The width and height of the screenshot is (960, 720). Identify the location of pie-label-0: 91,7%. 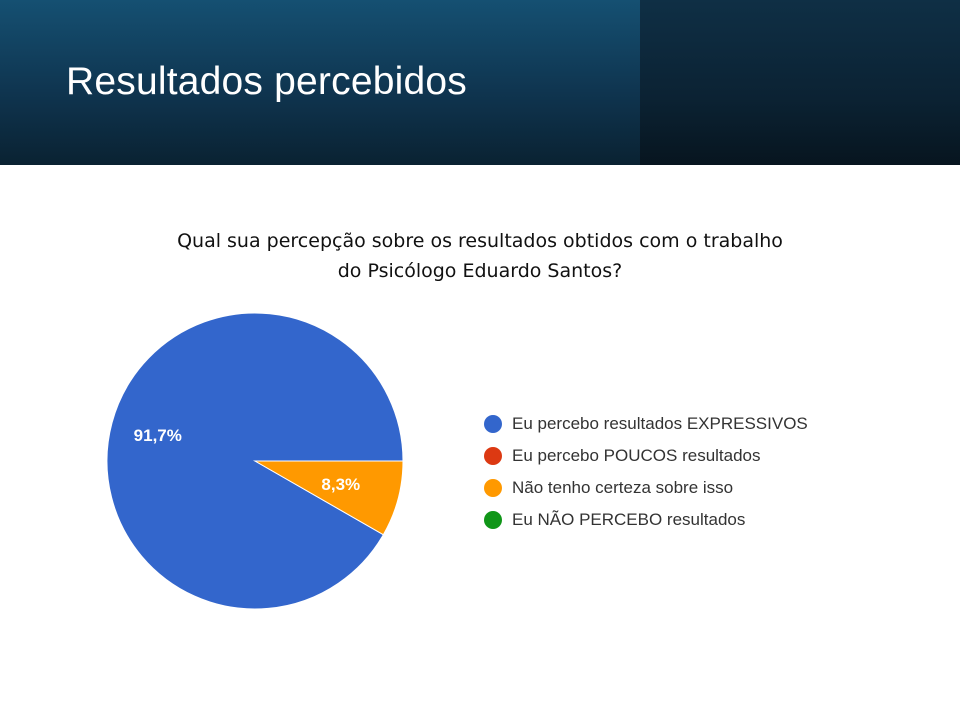
(158, 435).